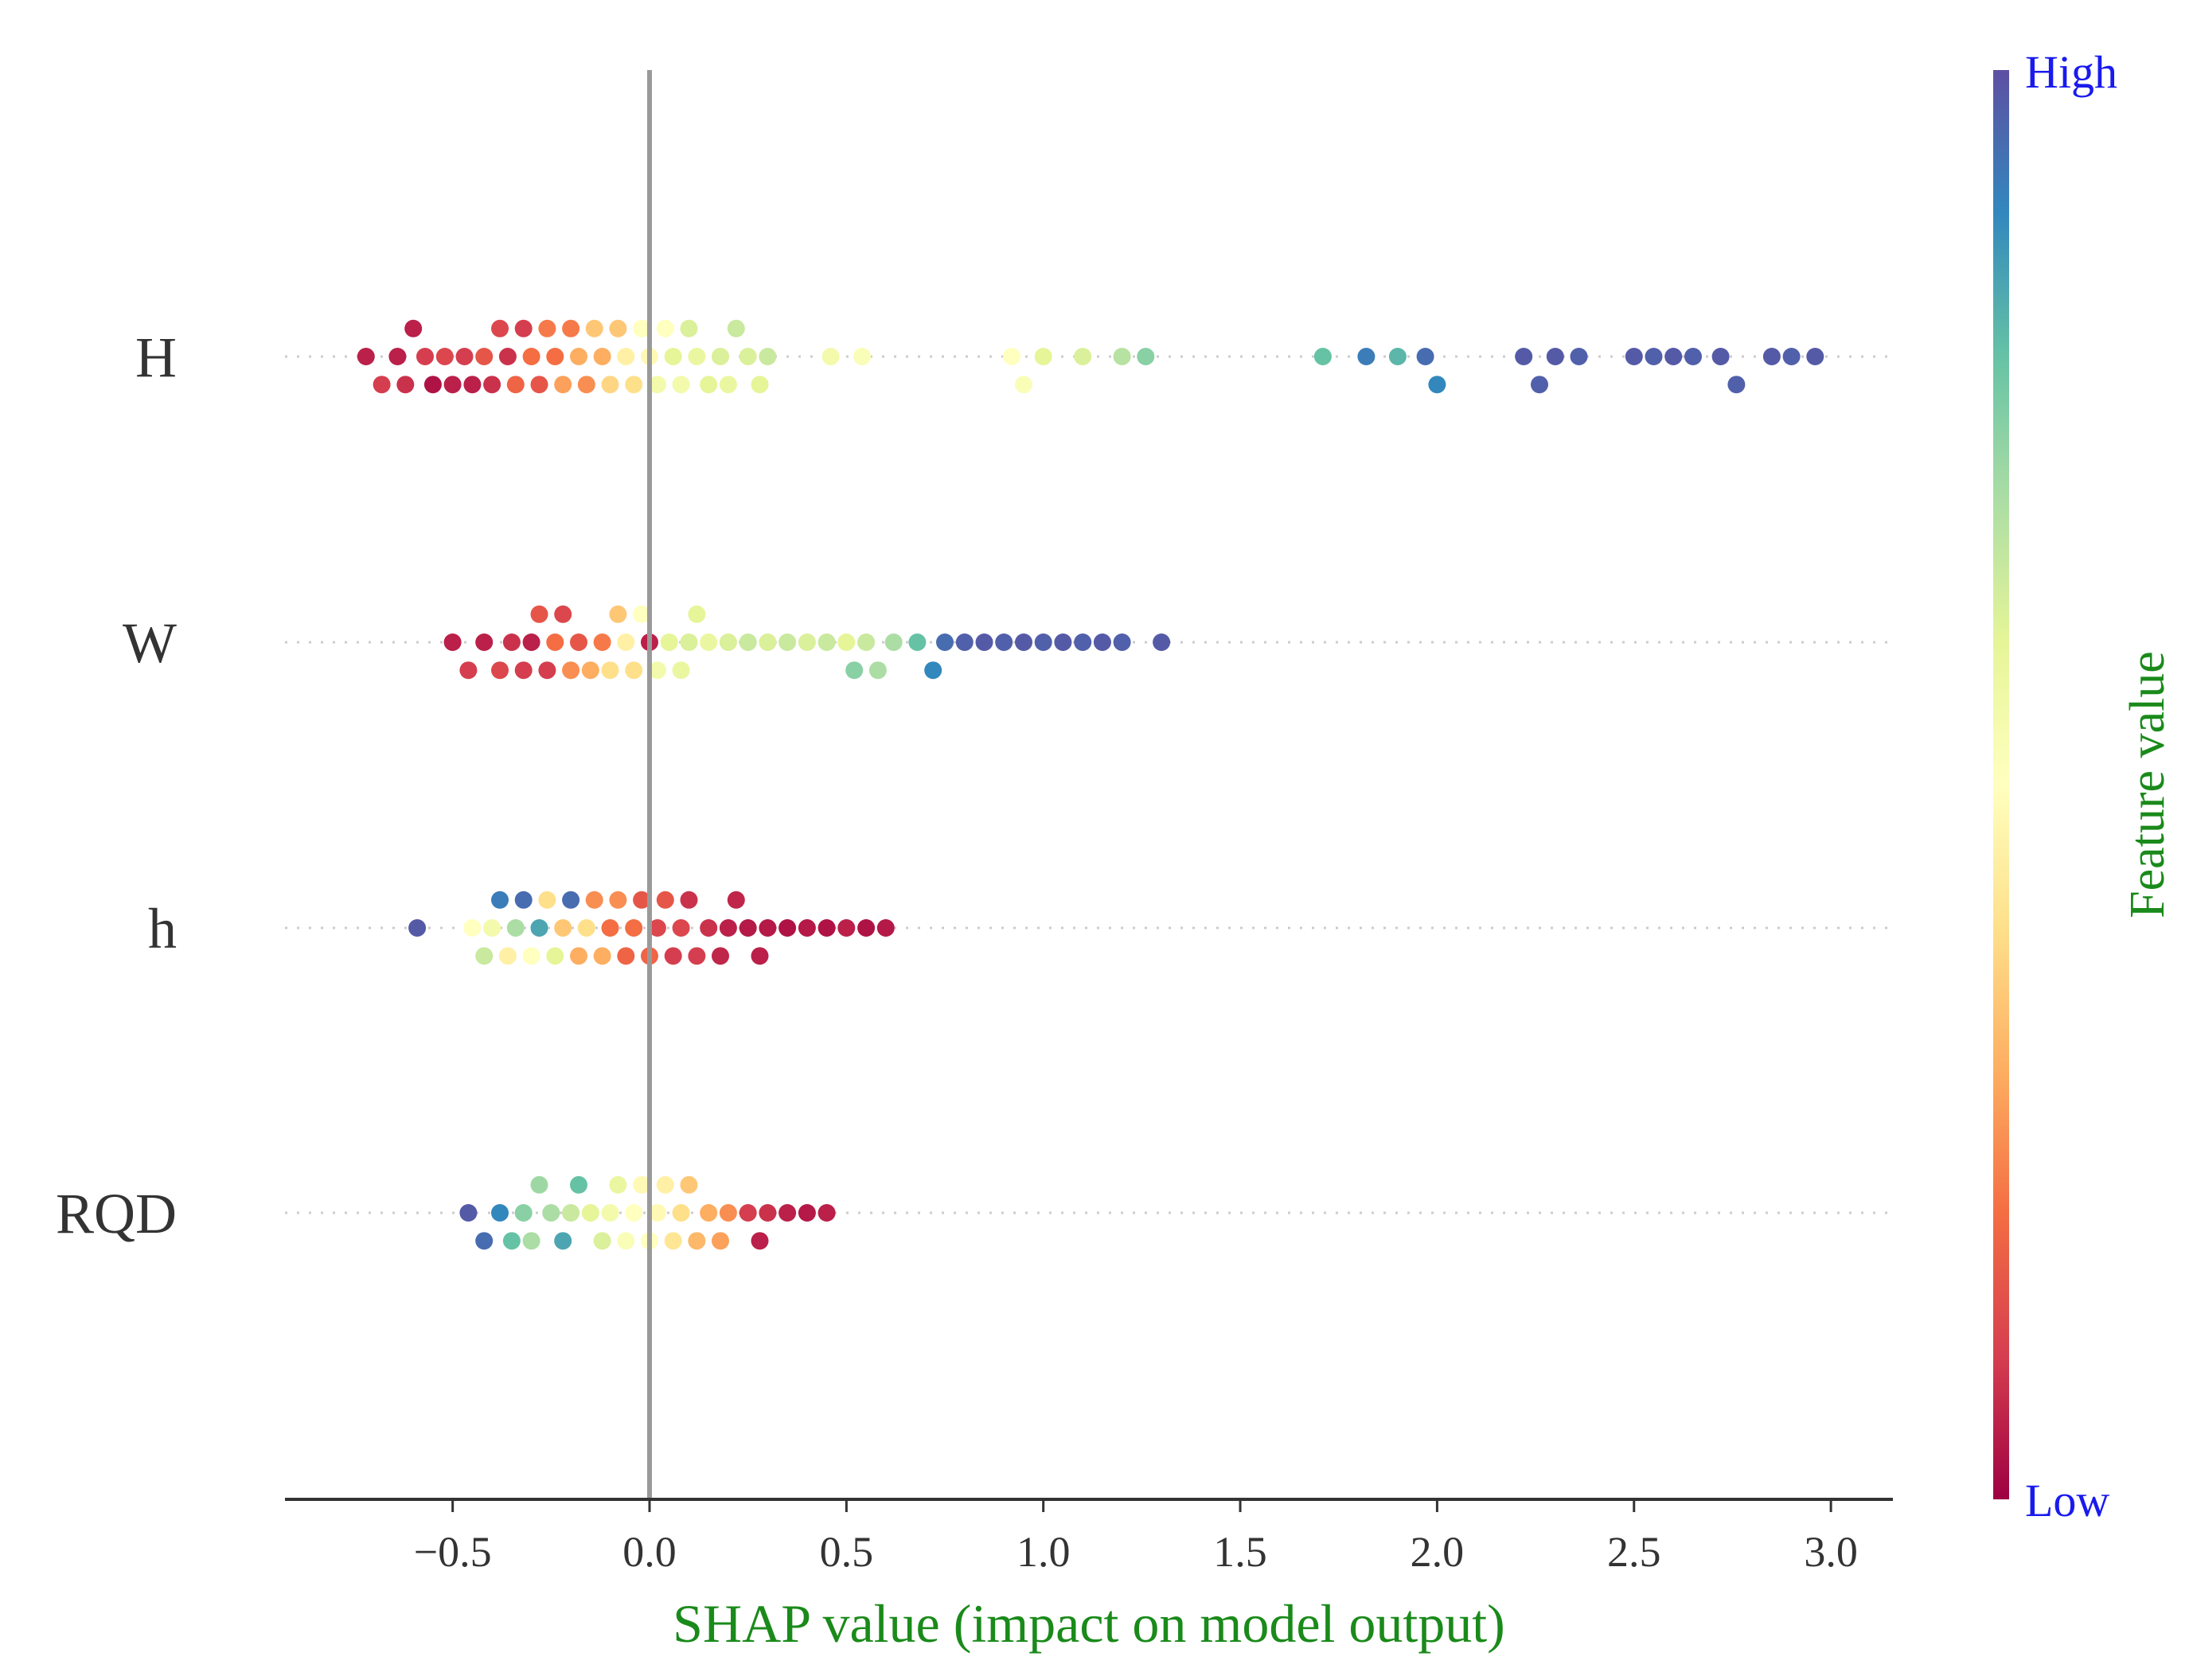  Describe the element at coordinates (453, 1552) in the screenshot. I see `x-tick-label: −0.5` at that location.